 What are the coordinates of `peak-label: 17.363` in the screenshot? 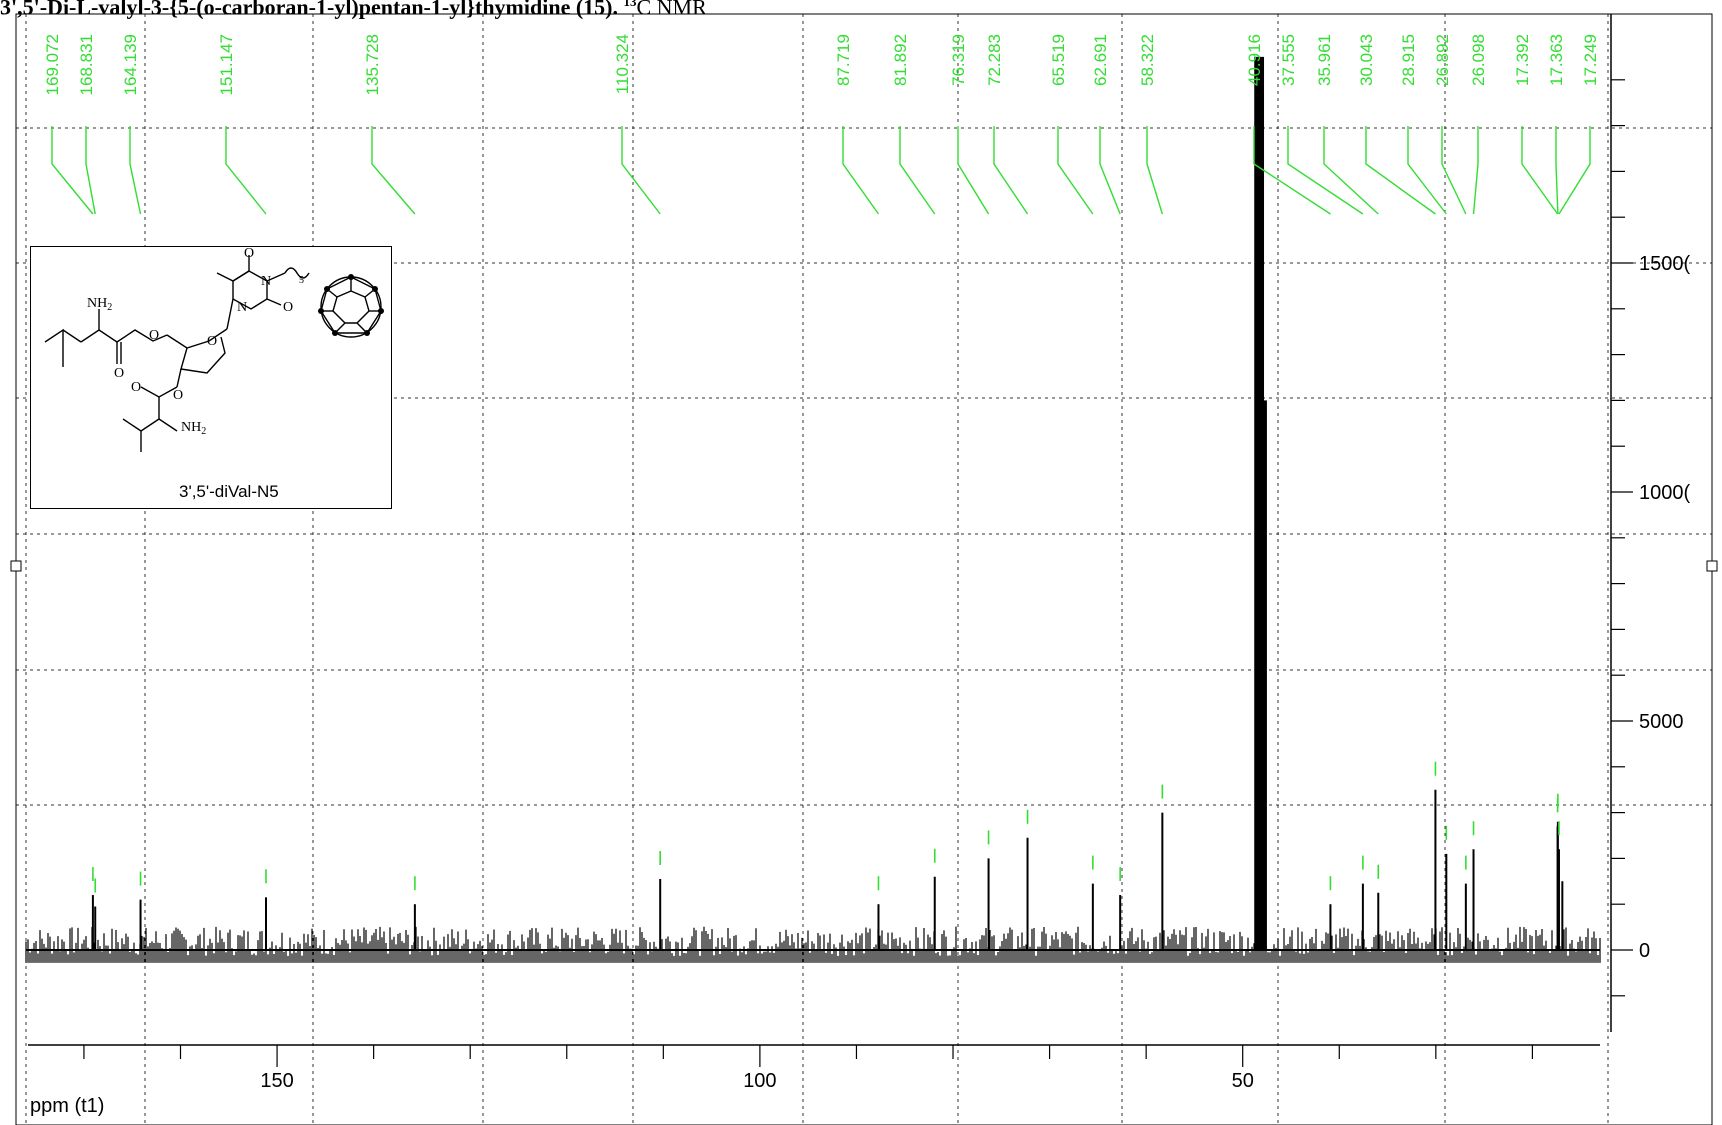 It's located at (1556, 60).